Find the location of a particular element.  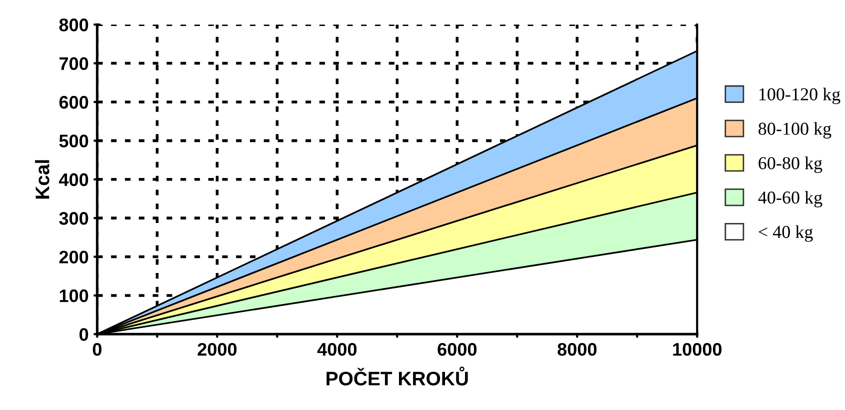

y-tick-label: 600 is located at coordinates (73, 102).